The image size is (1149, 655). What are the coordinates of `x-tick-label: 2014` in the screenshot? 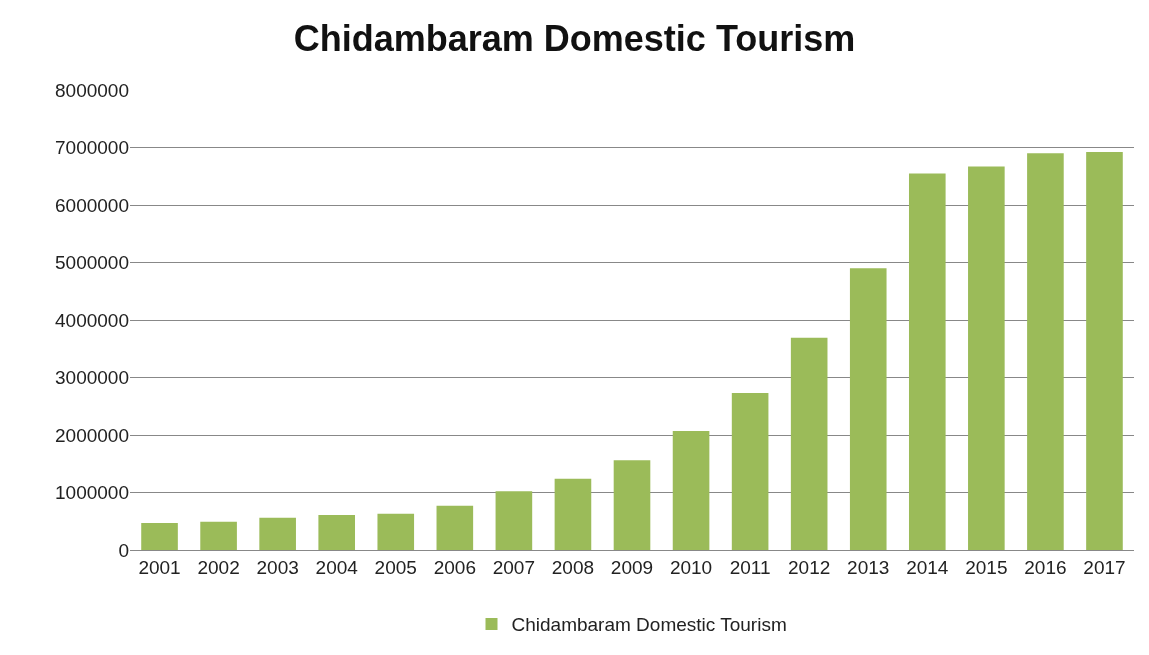 It's located at (927, 567).